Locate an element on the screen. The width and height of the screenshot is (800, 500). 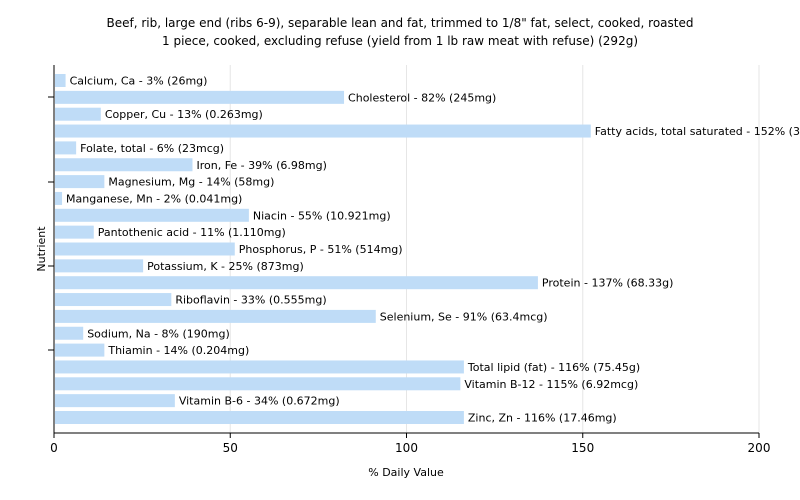
bar-label: Niacin - 55% (10.921mg) is located at coordinates (322, 215).